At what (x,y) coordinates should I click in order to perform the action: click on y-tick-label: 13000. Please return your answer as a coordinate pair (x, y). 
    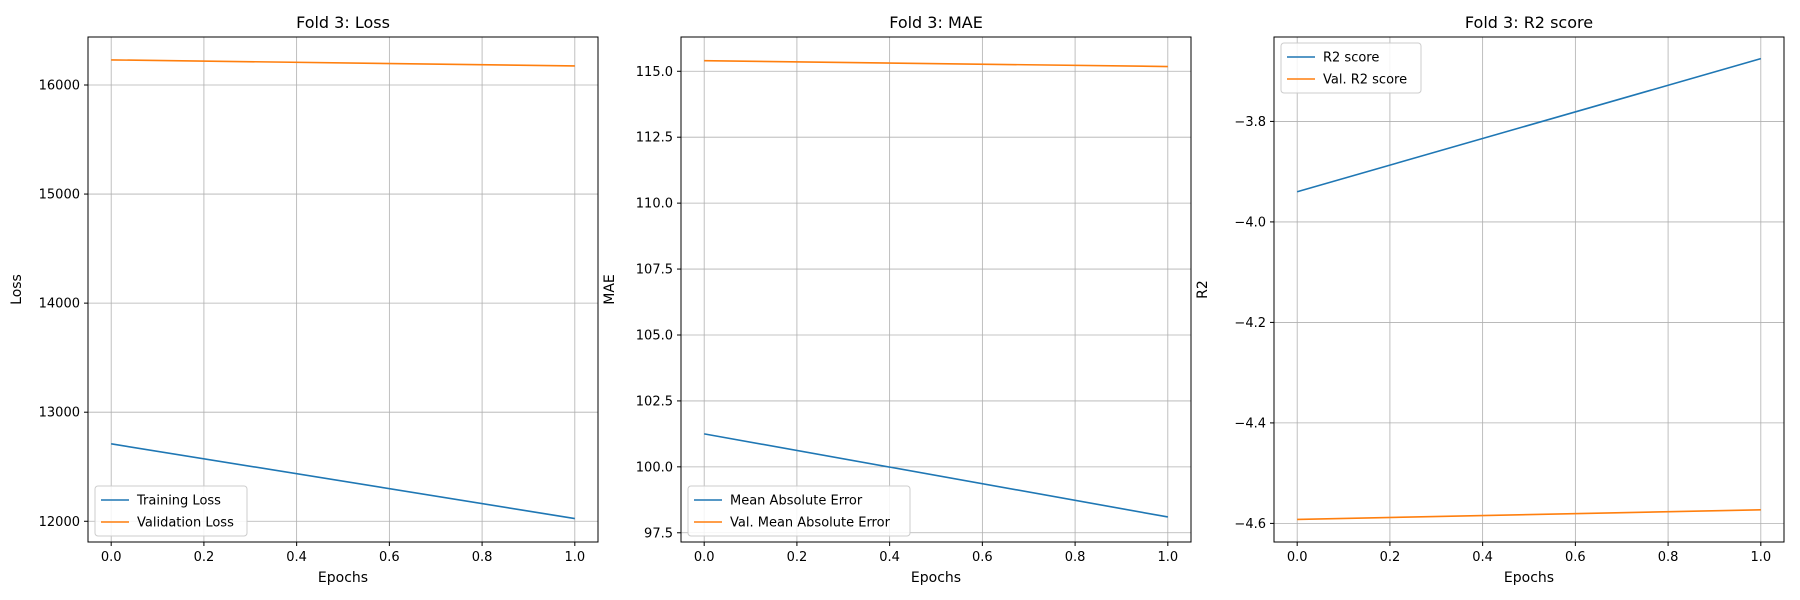
    Looking at the image, I should click on (59, 413).